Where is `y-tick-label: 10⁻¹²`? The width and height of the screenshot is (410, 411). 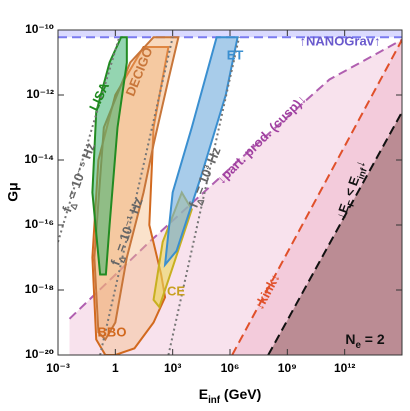
y-tick-label: 10⁻¹² is located at coordinates (40, 94).